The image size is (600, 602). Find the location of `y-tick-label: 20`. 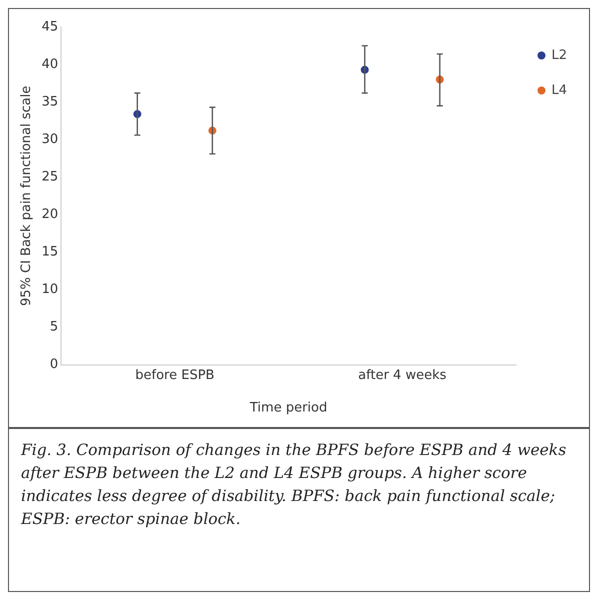

y-tick-label: 20 is located at coordinates (50, 214).